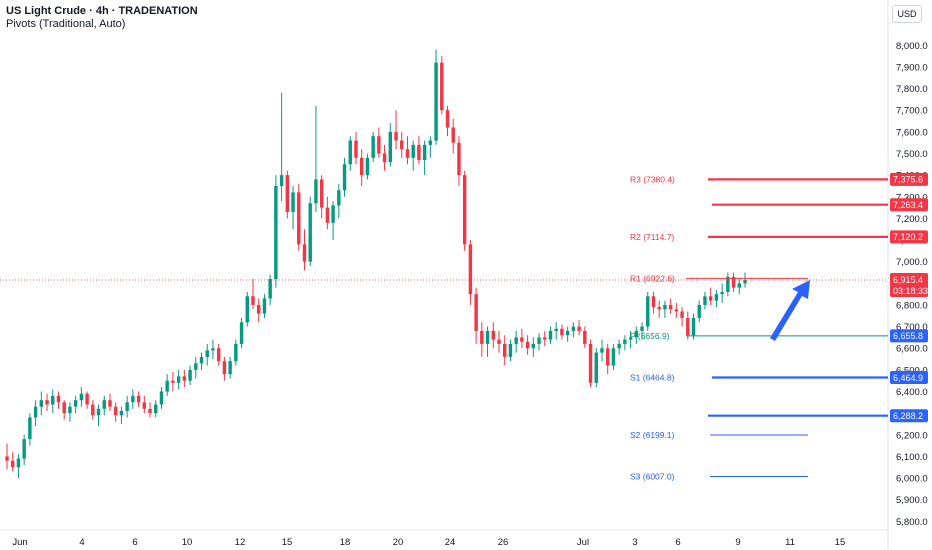 This screenshot has width=932, height=550. Describe the element at coordinates (102, 11) in the screenshot. I see `symbol-title: US Light Crude · 4h · TRADENATION` at that location.